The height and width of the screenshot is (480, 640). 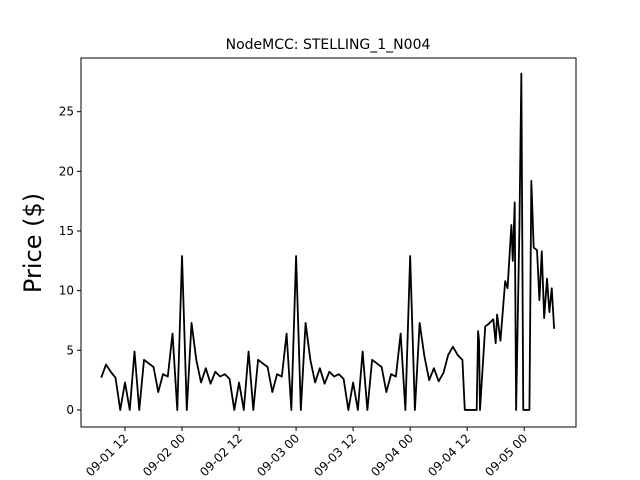 I want to click on y-tick-label: 10, so click(x=66, y=291).